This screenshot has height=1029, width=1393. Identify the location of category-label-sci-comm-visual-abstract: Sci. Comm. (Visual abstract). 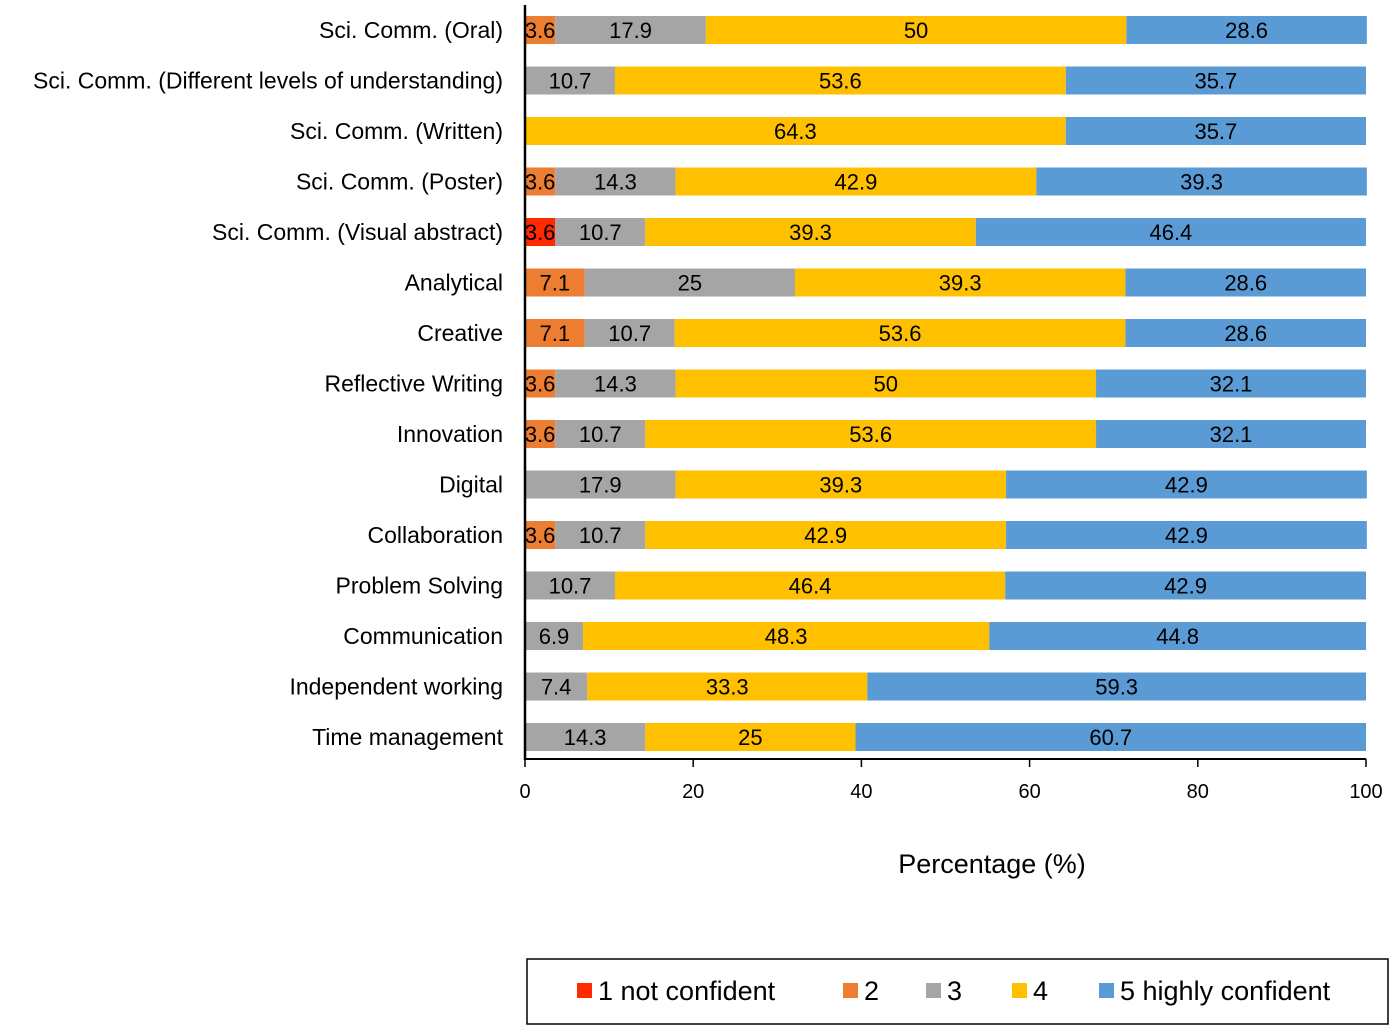
(357, 232).